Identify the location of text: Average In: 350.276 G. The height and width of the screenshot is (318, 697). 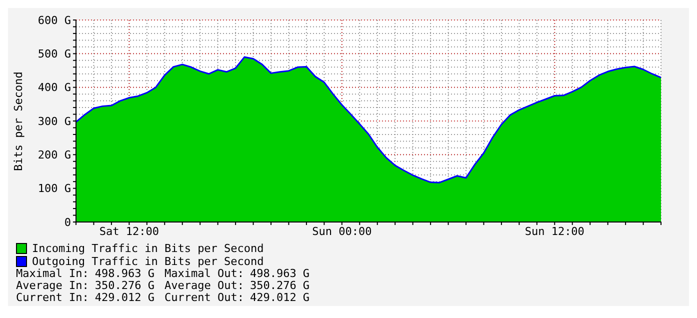
(85, 285).